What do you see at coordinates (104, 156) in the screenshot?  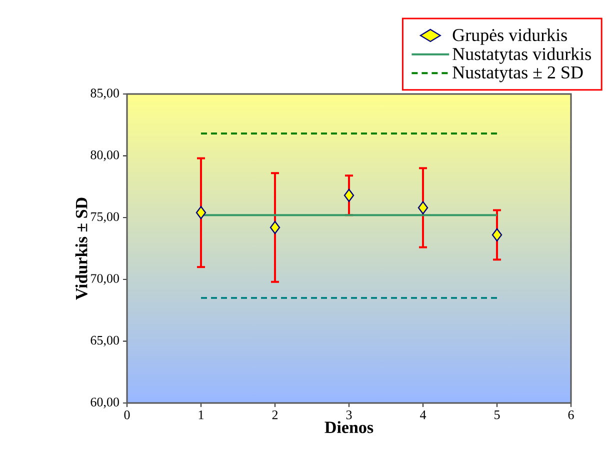 I see `y-tick-label: 80,00` at bounding box center [104, 156].